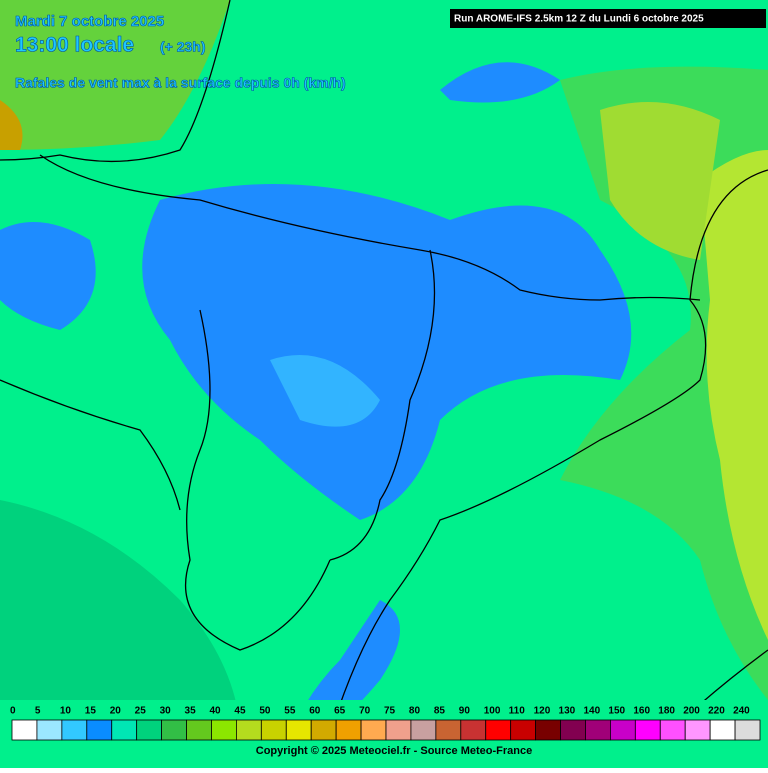 This screenshot has height=773, width=768. Describe the element at coordinates (517, 711) in the screenshot. I see `legend-label: 110` at that location.